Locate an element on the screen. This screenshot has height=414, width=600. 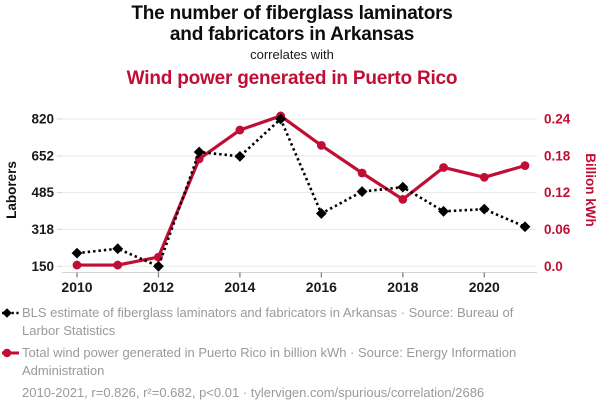
left-axis-tick-label: 150 is located at coordinates (42, 266).